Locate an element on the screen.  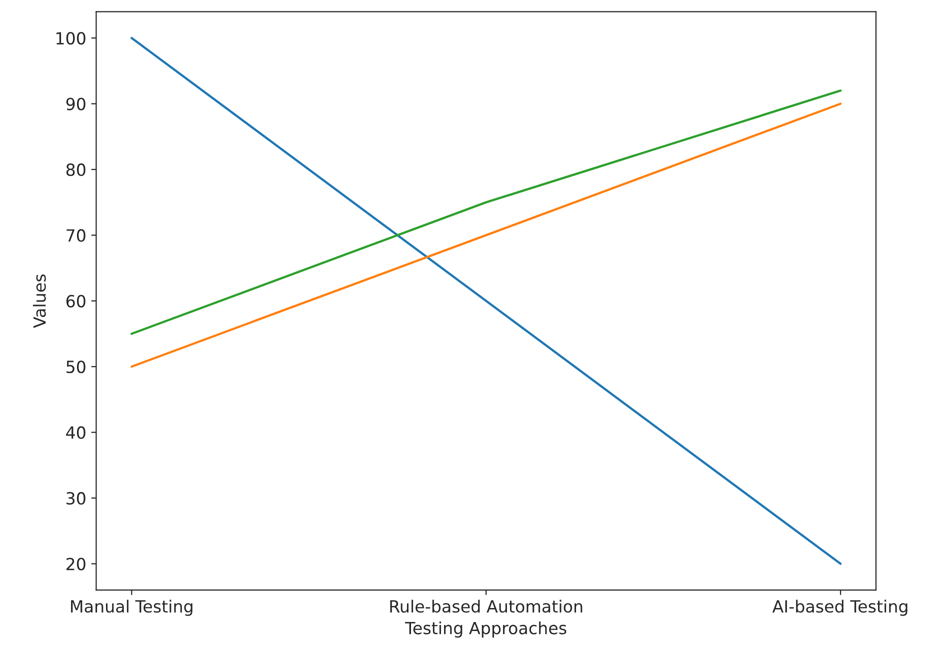
y-tick-label: 80 is located at coordinates (76, 169).